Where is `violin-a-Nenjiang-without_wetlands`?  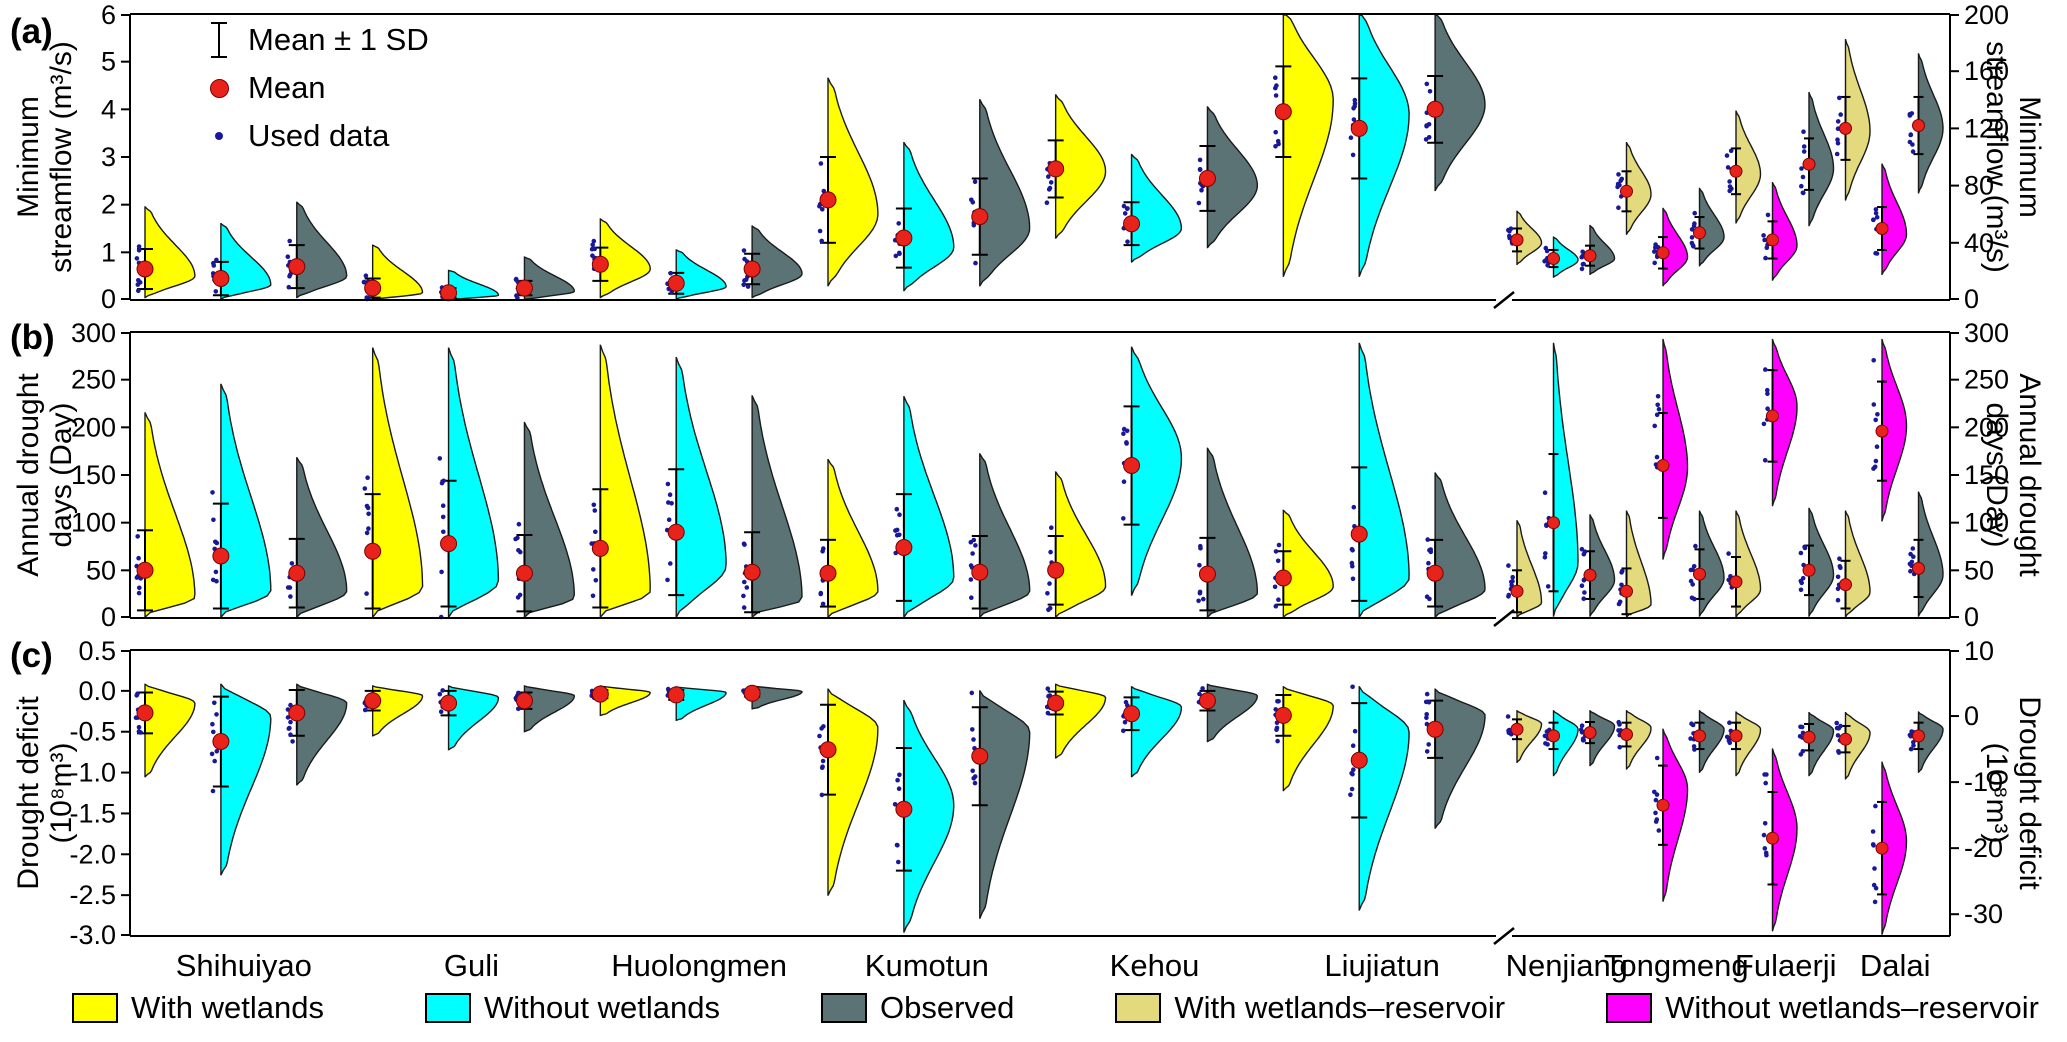
violin-a-Nenjiang-without_wetlands is located at coordinates (1560, 257).